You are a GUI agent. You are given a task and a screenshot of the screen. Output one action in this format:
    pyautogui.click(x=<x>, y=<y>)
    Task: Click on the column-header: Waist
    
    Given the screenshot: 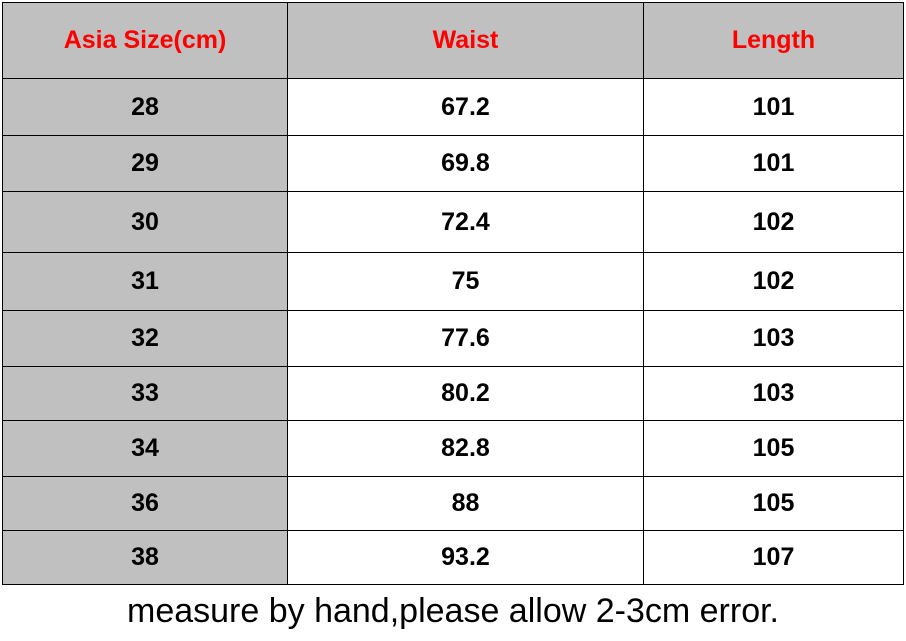 What is the action you would take?
    pyautogui.click(x=465, y=40)
    